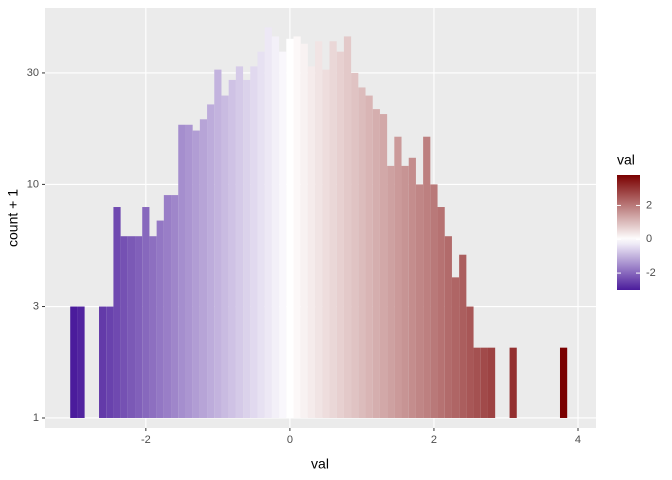 The width and height of the screenshot is (672, 480). Describe the element at coordinates (434, 440) in the screenshot. I see `x-tick-label: 2` at that location.